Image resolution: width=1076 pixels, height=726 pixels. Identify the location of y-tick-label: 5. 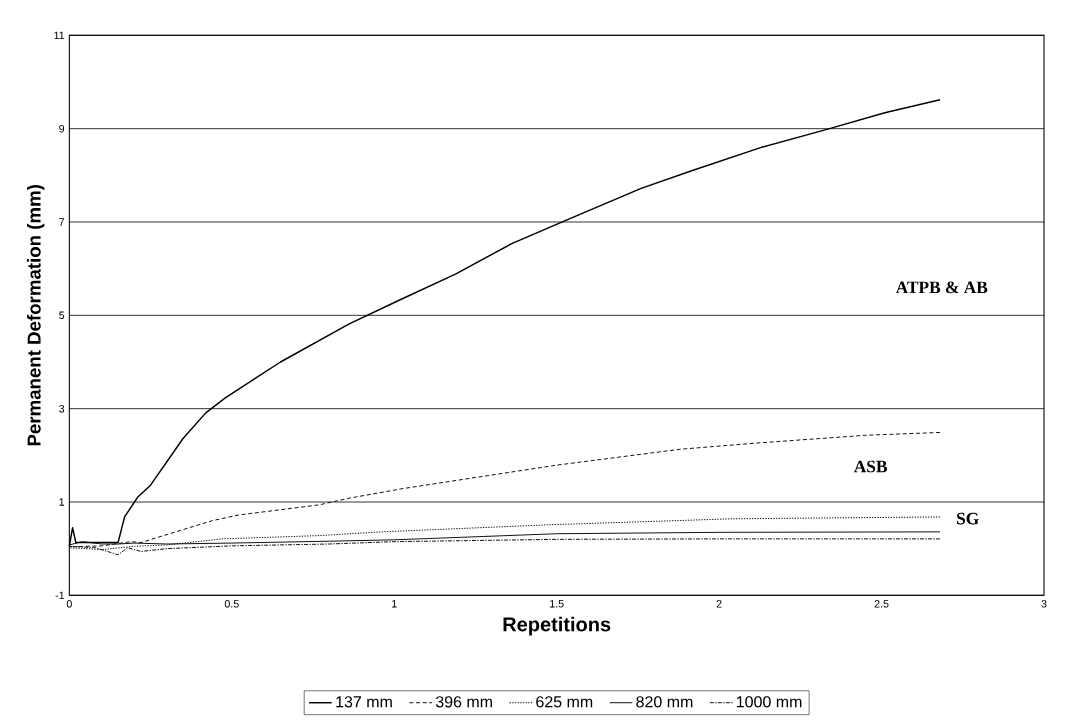
(62, 315).